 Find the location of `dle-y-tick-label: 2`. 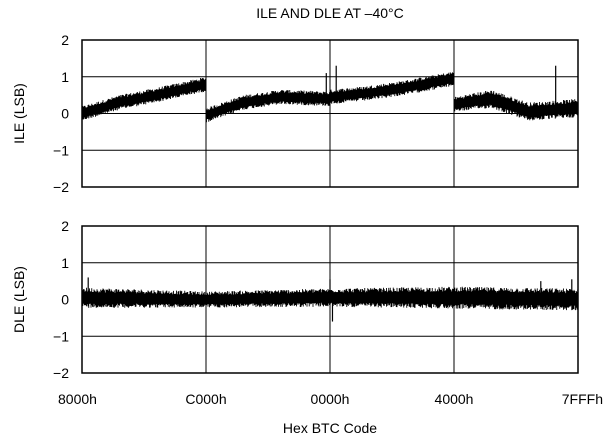

dle-y-tick-label: 2 is located at coordinates (65, 226).